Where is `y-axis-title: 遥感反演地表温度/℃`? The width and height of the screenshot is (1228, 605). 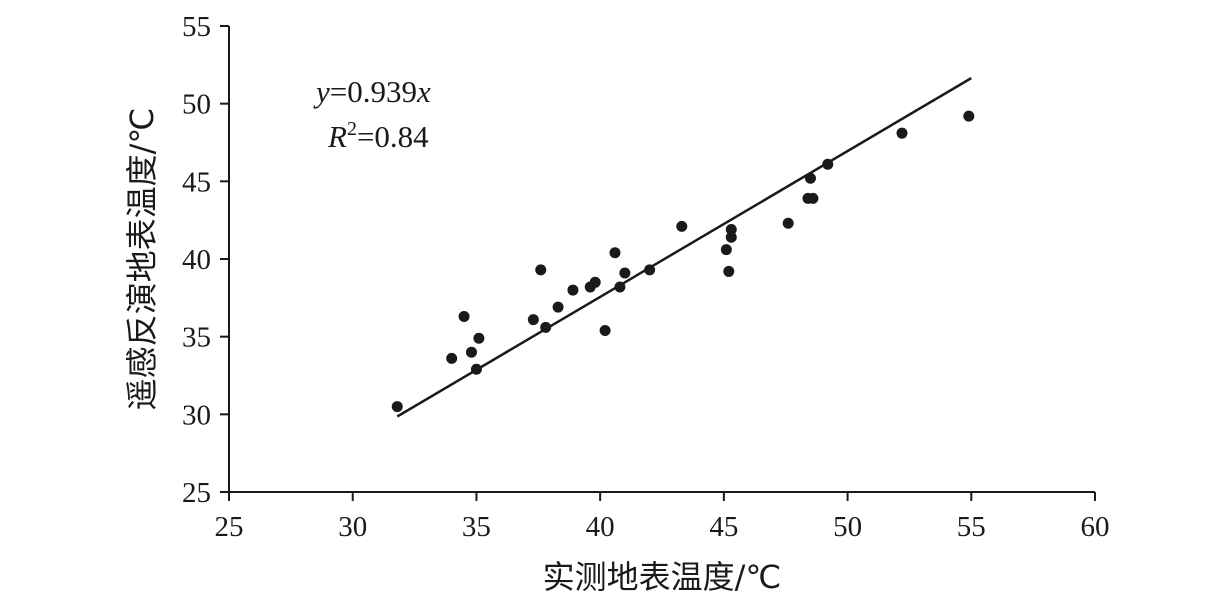
y-axis-title: 遥感反演地表温度/℃ is located at coordinates (142, 259).